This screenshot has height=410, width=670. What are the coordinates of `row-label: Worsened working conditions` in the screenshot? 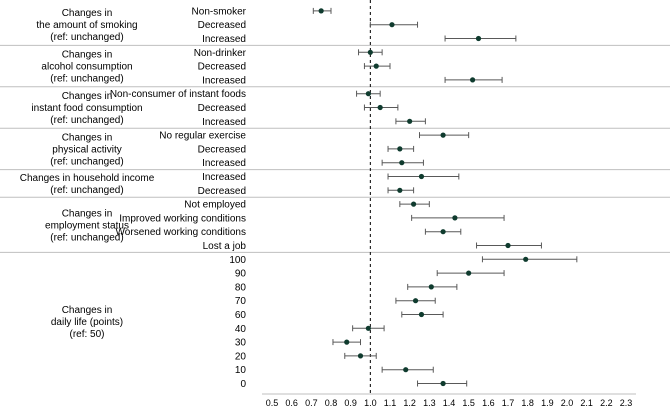 It's located at (181, 232).